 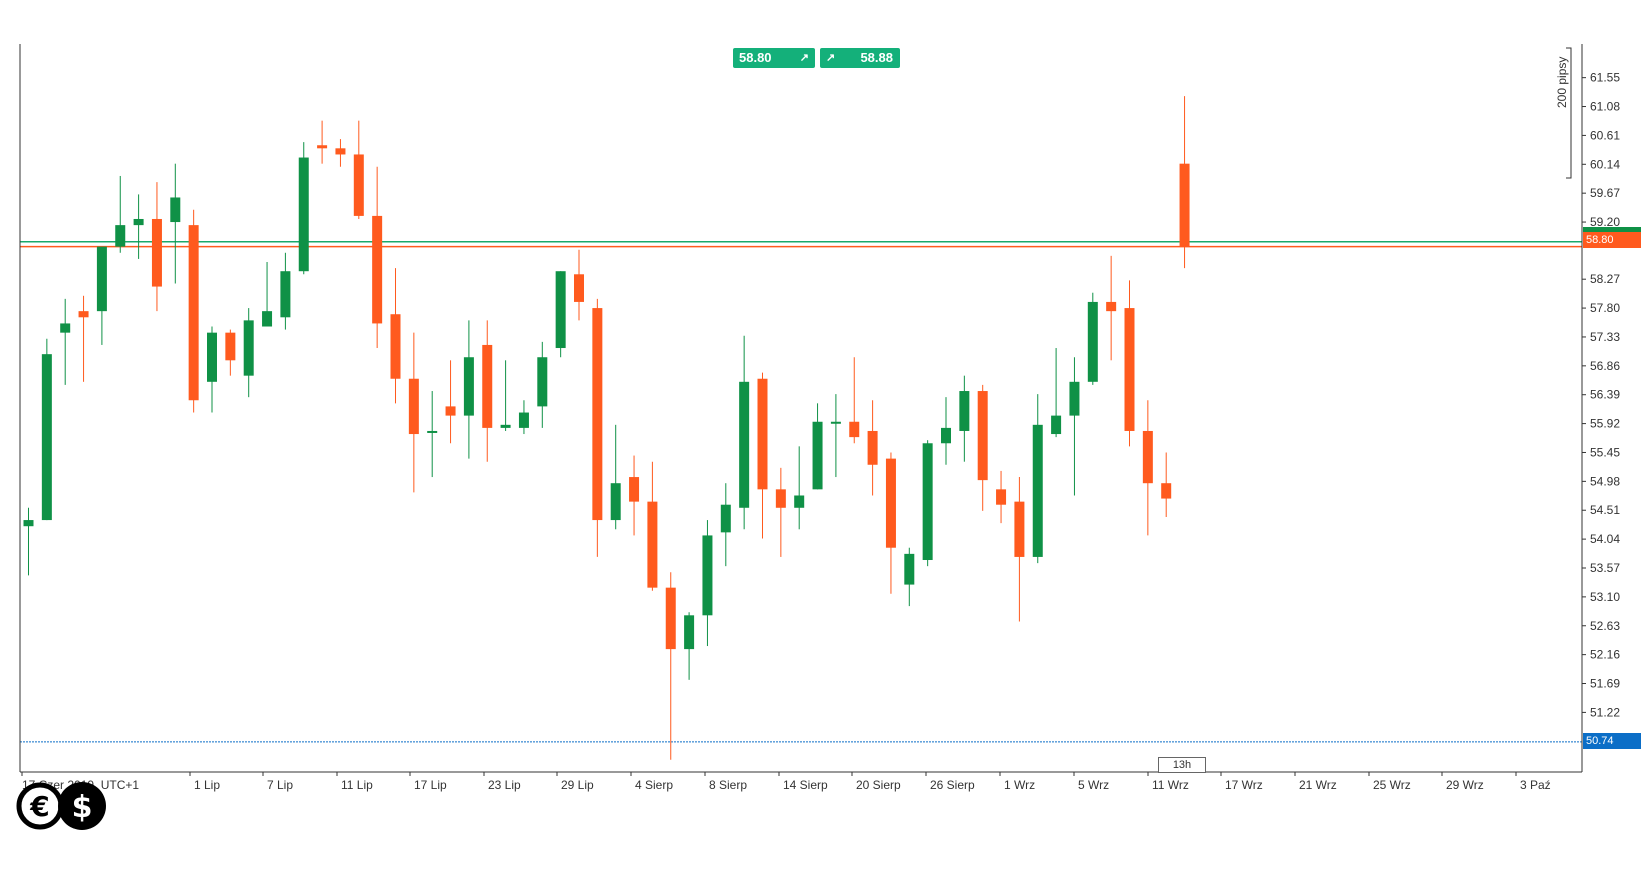 What do you see at coordinates (804, 58) in the screenshot?
I see `bid-arrow-icon: ↗` at bounding box center [804, 58].